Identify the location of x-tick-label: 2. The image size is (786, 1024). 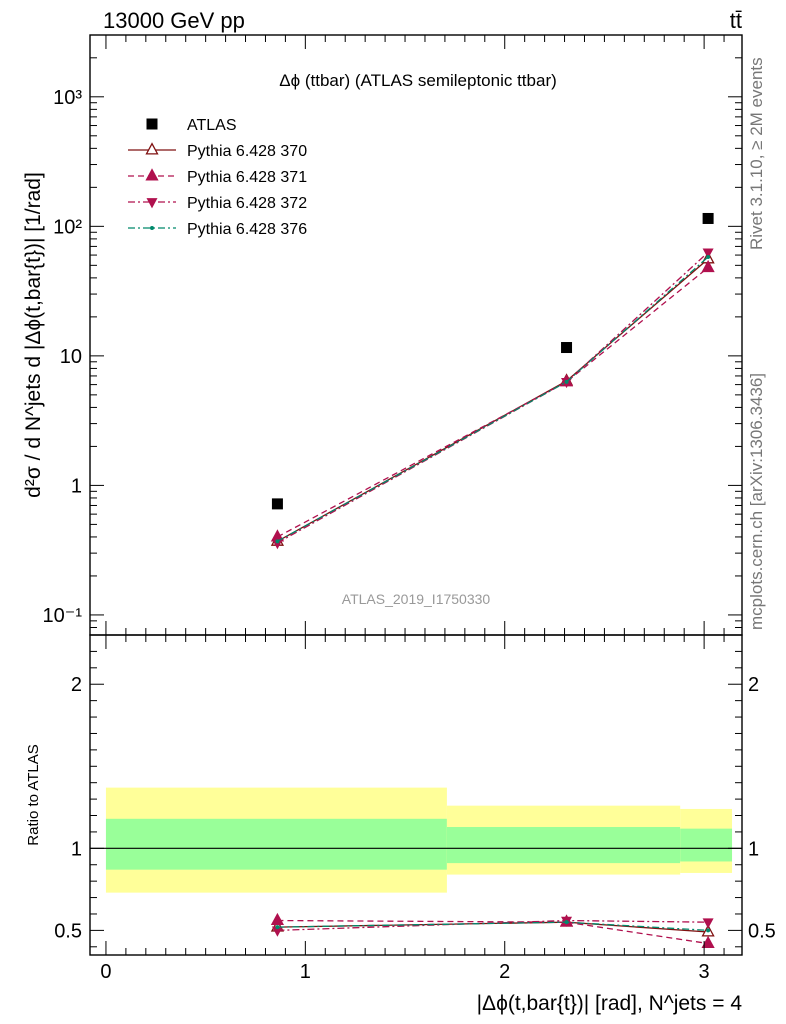
(504, 972).